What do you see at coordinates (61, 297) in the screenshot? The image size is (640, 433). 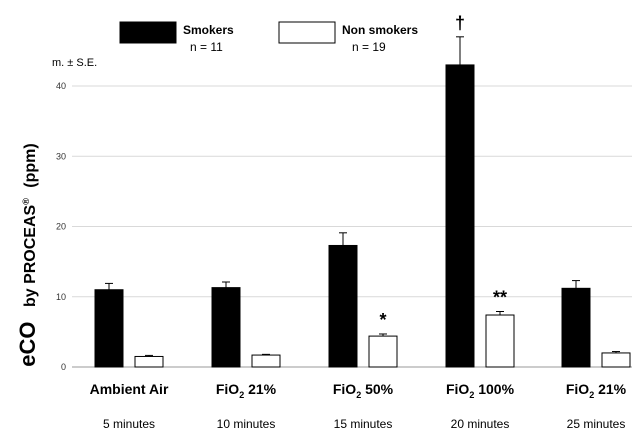 I see `y-tick-label: 10` at bounding box center [61, 297].